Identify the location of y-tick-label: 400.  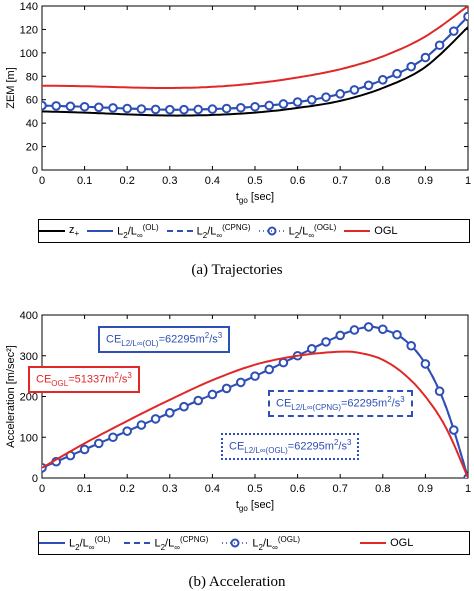
(29, 316).